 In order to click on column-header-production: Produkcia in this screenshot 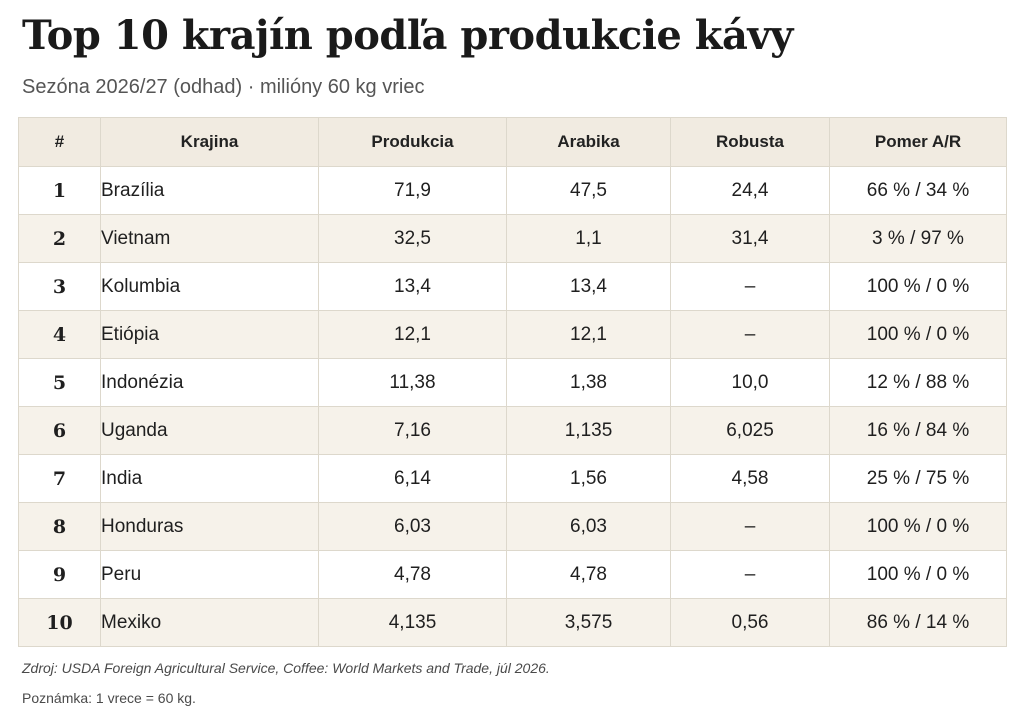, I will do `click(412, 142)`.